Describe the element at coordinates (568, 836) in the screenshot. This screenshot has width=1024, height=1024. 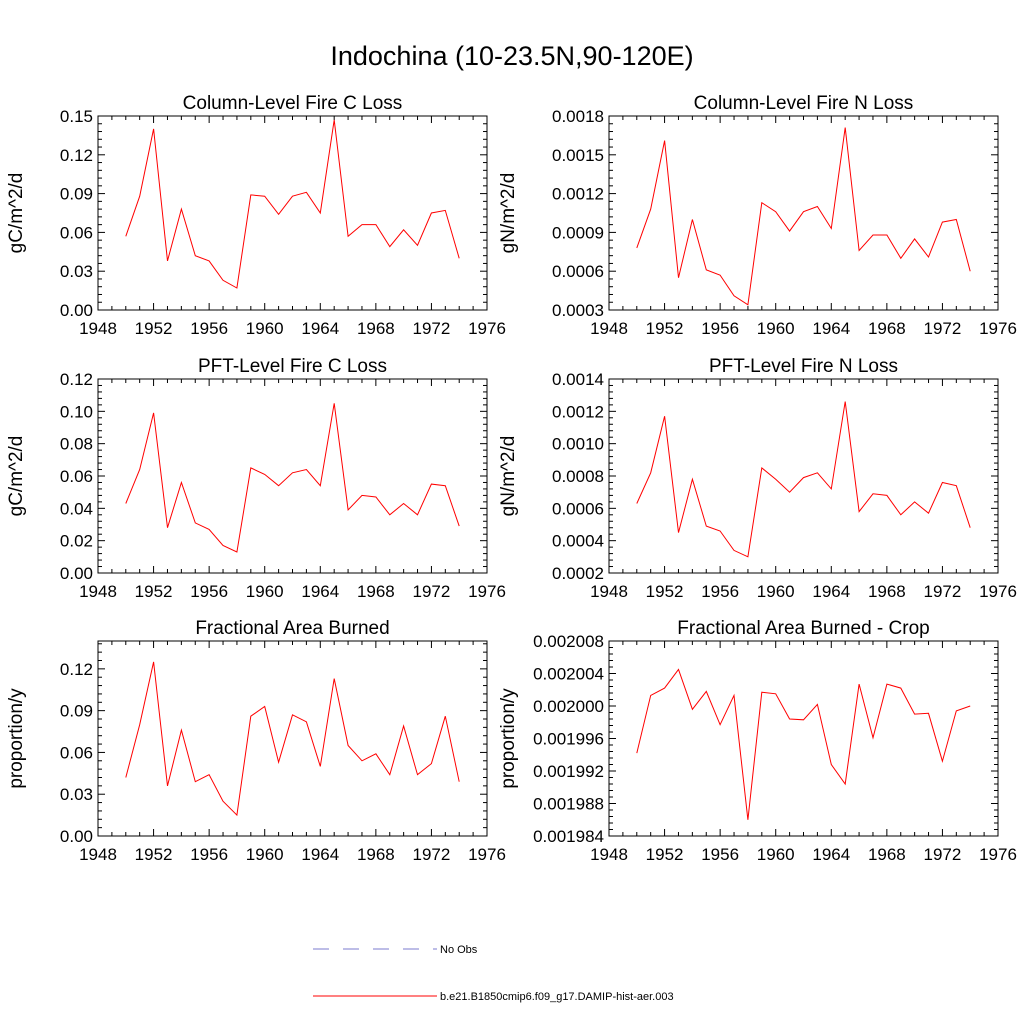
I see `y-tick-label: 0.001984` at that location.